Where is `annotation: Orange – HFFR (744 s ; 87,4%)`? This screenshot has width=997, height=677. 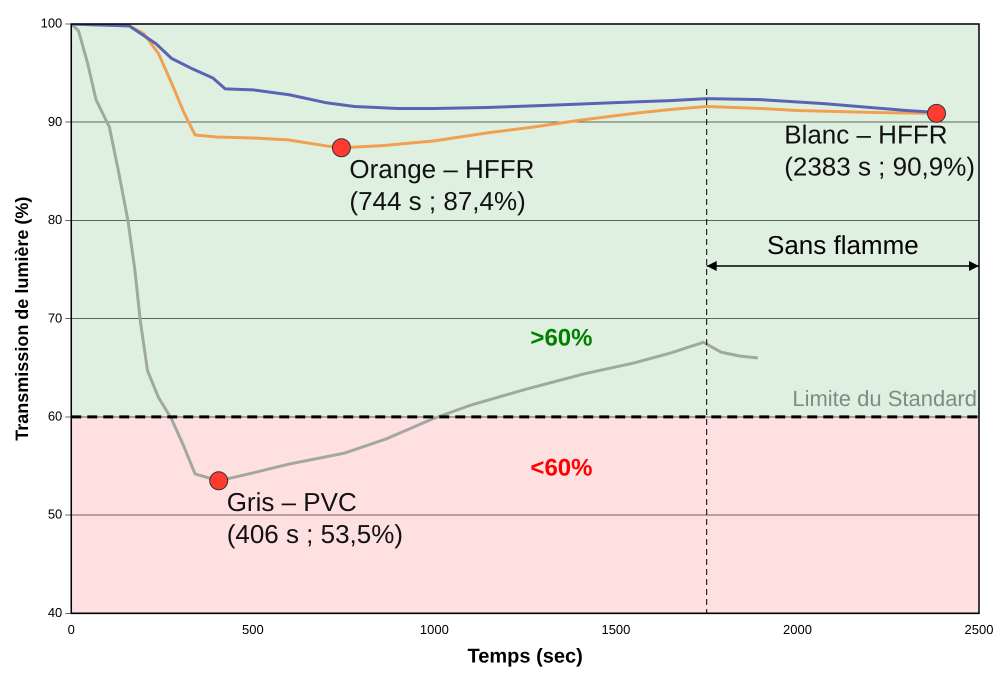
annotation: Orange – HFFR (744 s ; 87,4%) is located at coordinates (441, 185).